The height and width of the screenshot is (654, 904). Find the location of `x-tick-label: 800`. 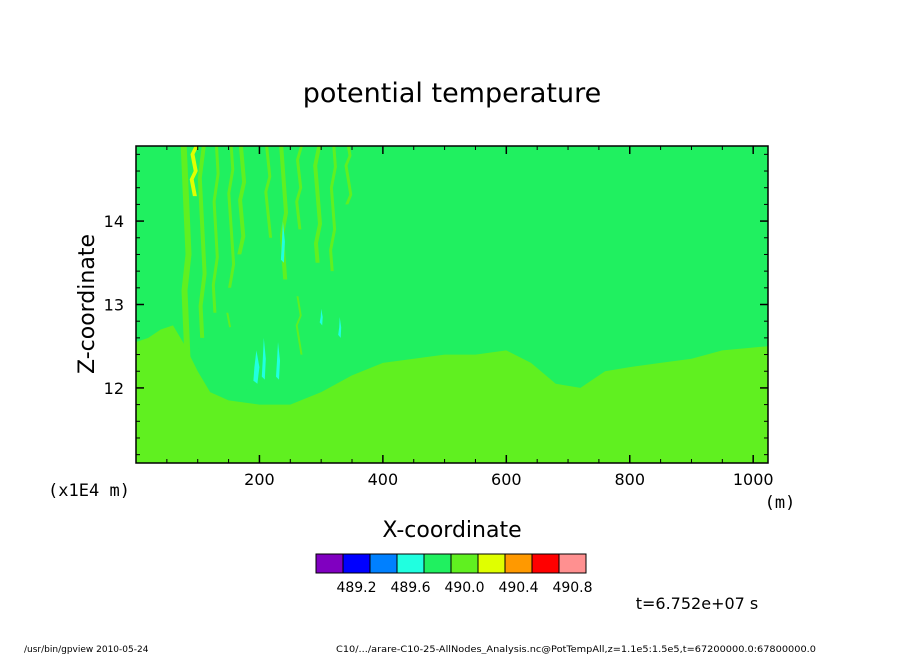

x-tick-label: 800 is located at coordinates (629, 479).